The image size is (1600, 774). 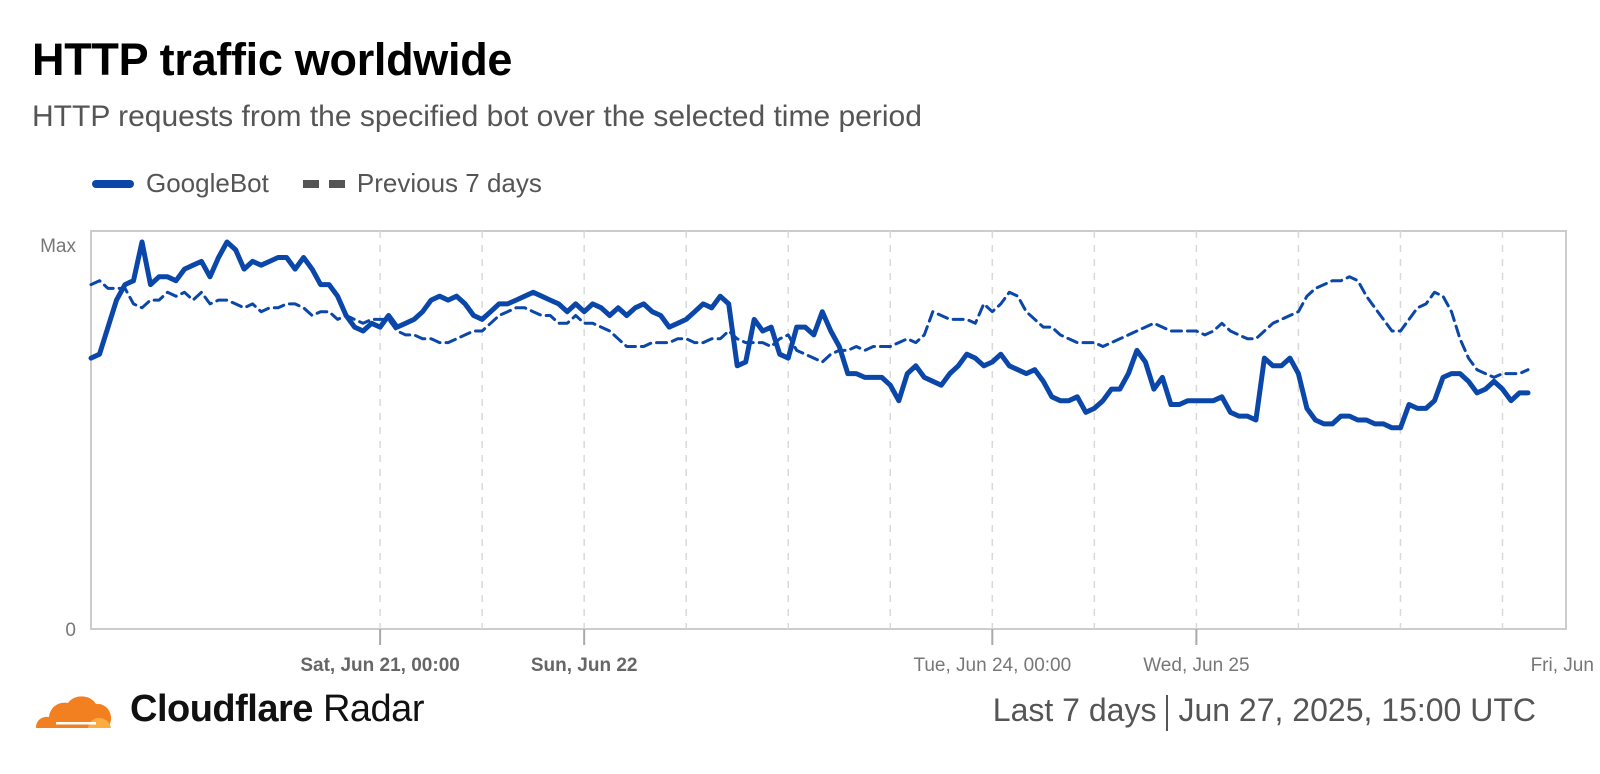 I want to click on brand-name-light: Radar, so click(x=373, y=709).